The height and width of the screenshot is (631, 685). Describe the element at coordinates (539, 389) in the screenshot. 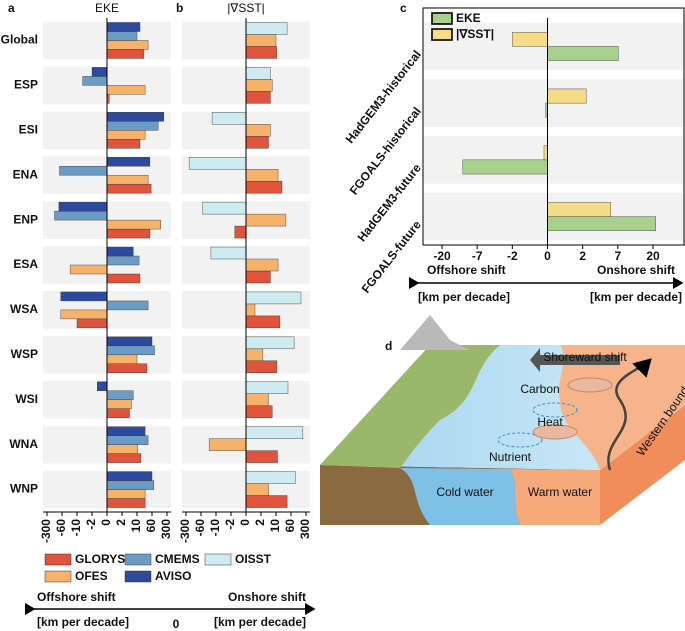

I see `diagram-label: Carbon` at that location.